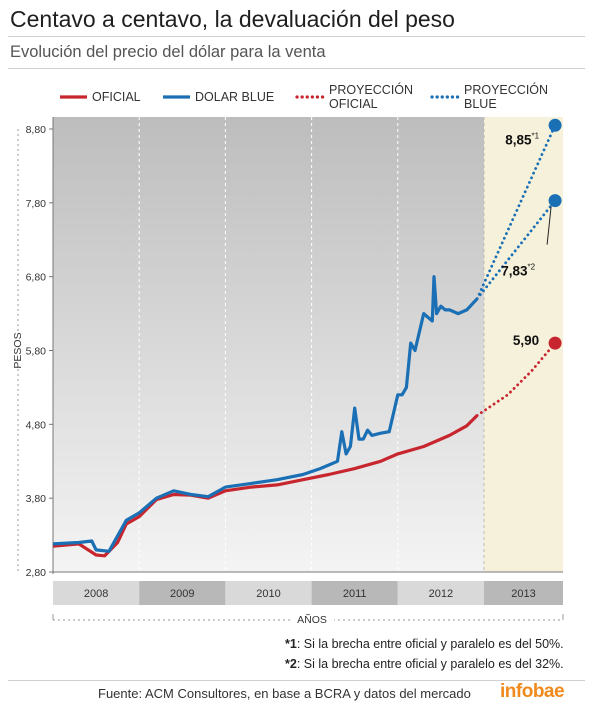 This screenshot has height=707, width=593. What do you see at coordinates (514, 271) in the screenshot?
I see `annotation-value: 7,83` at bounding box center [514, 271].